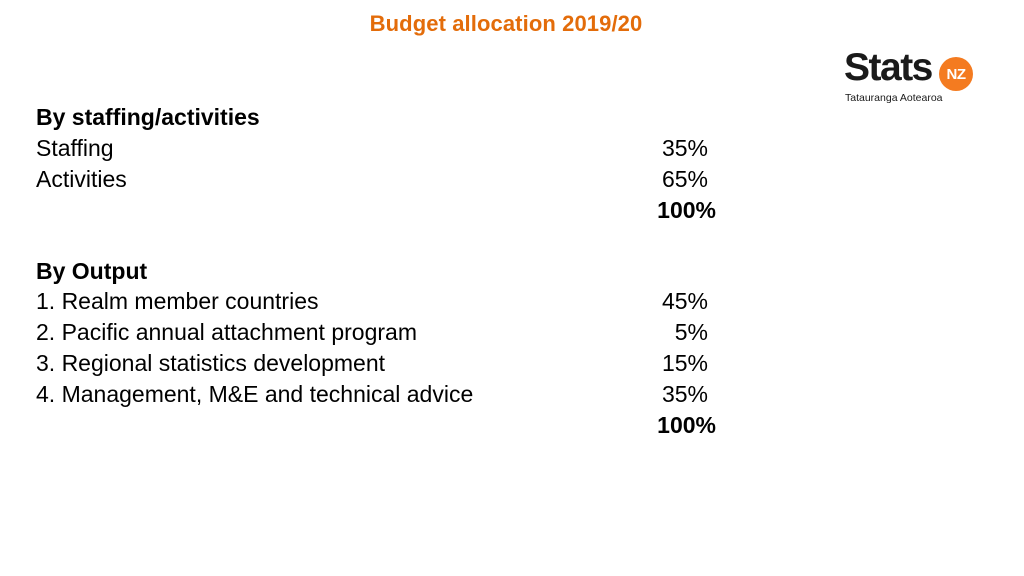 This screenshot has height=576, width=1024. I want to click on logo-tagline: Tatauranga Aotearoa, so click(894, 98).